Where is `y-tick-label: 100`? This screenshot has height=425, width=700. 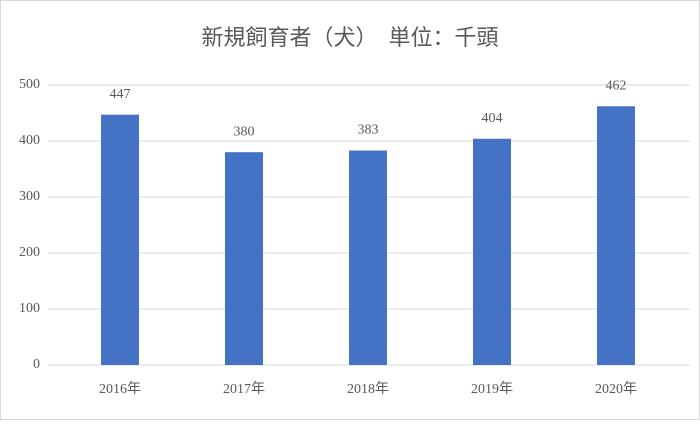 y-tick-label: 100 is located at coordinates (29, 308).